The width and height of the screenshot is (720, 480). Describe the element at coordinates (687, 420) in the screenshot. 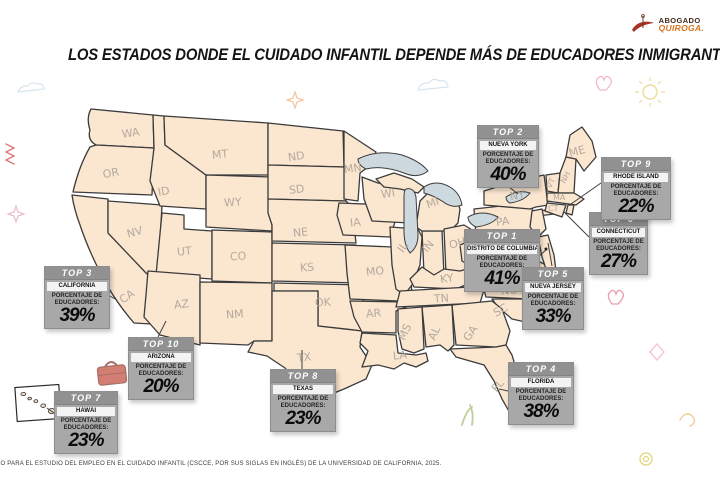

I see `squiggle-doodle` at that location.